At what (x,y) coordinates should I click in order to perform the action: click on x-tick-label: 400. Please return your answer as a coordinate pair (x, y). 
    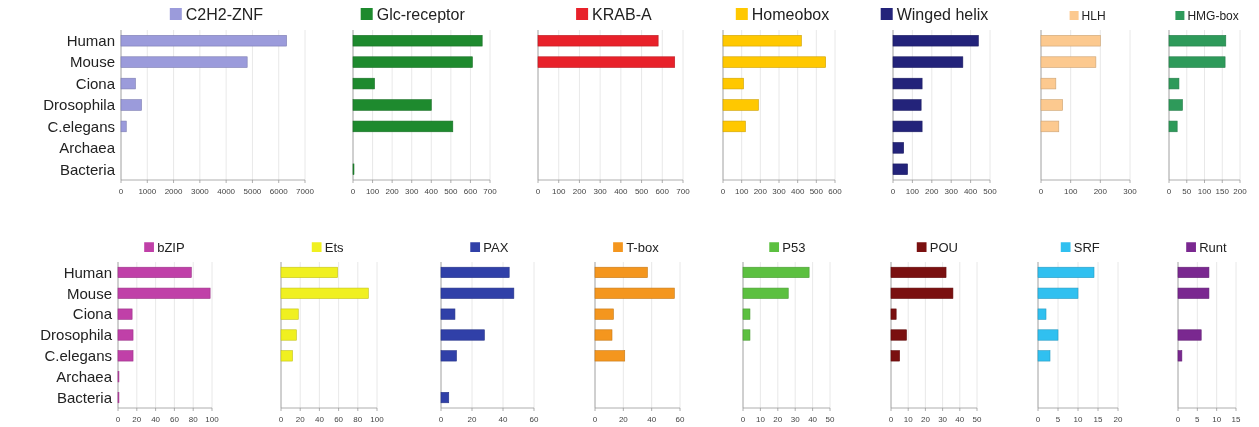
    Looking at the image, I should click on (970, 191).